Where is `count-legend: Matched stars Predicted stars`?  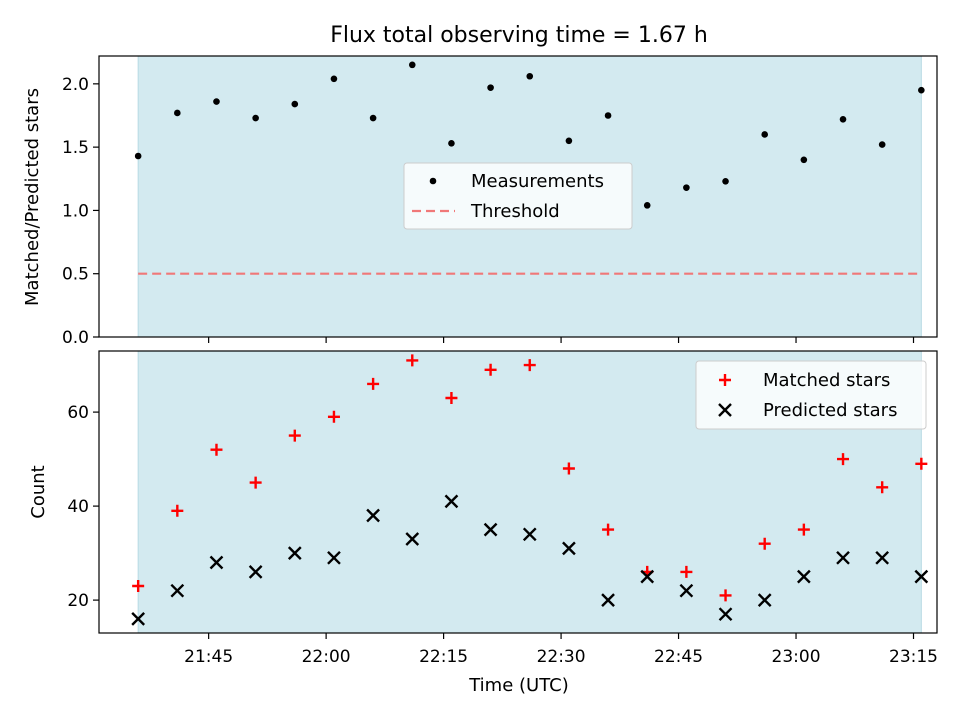
count-legend: Matched stars Predicted stars is located at coordinates (811, 395).